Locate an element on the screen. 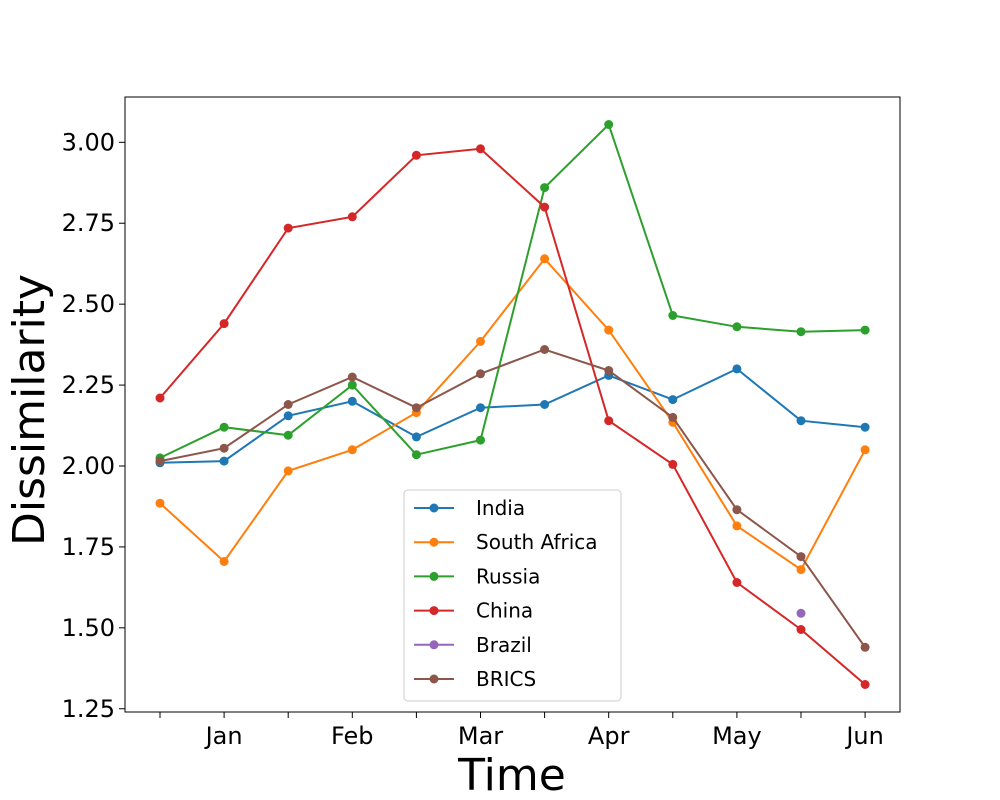  legend-item-brazil: Brazil is located at coordinates (473, 645).